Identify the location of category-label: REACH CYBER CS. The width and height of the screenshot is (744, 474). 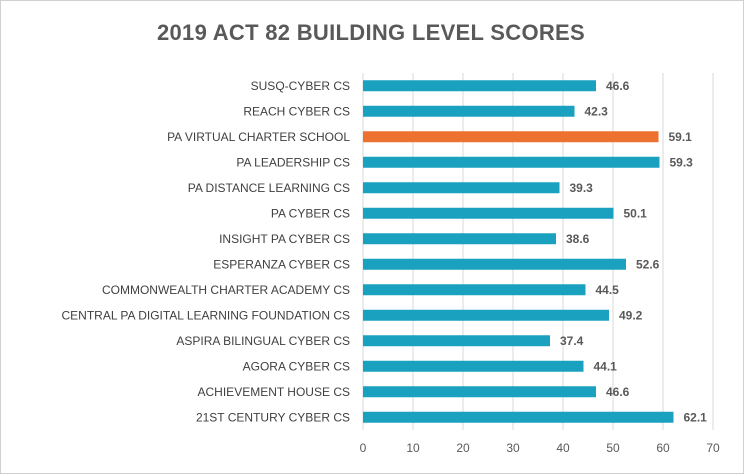
(296, 111).